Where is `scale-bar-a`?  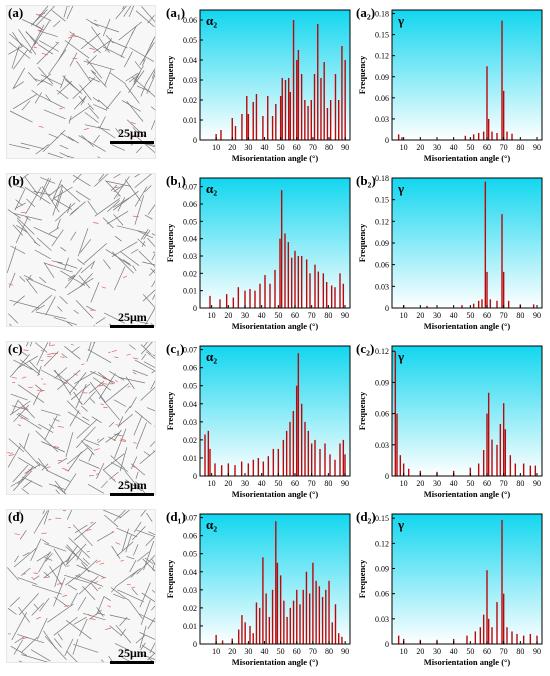
scale-bar-a is located at coordinates (132, 142).